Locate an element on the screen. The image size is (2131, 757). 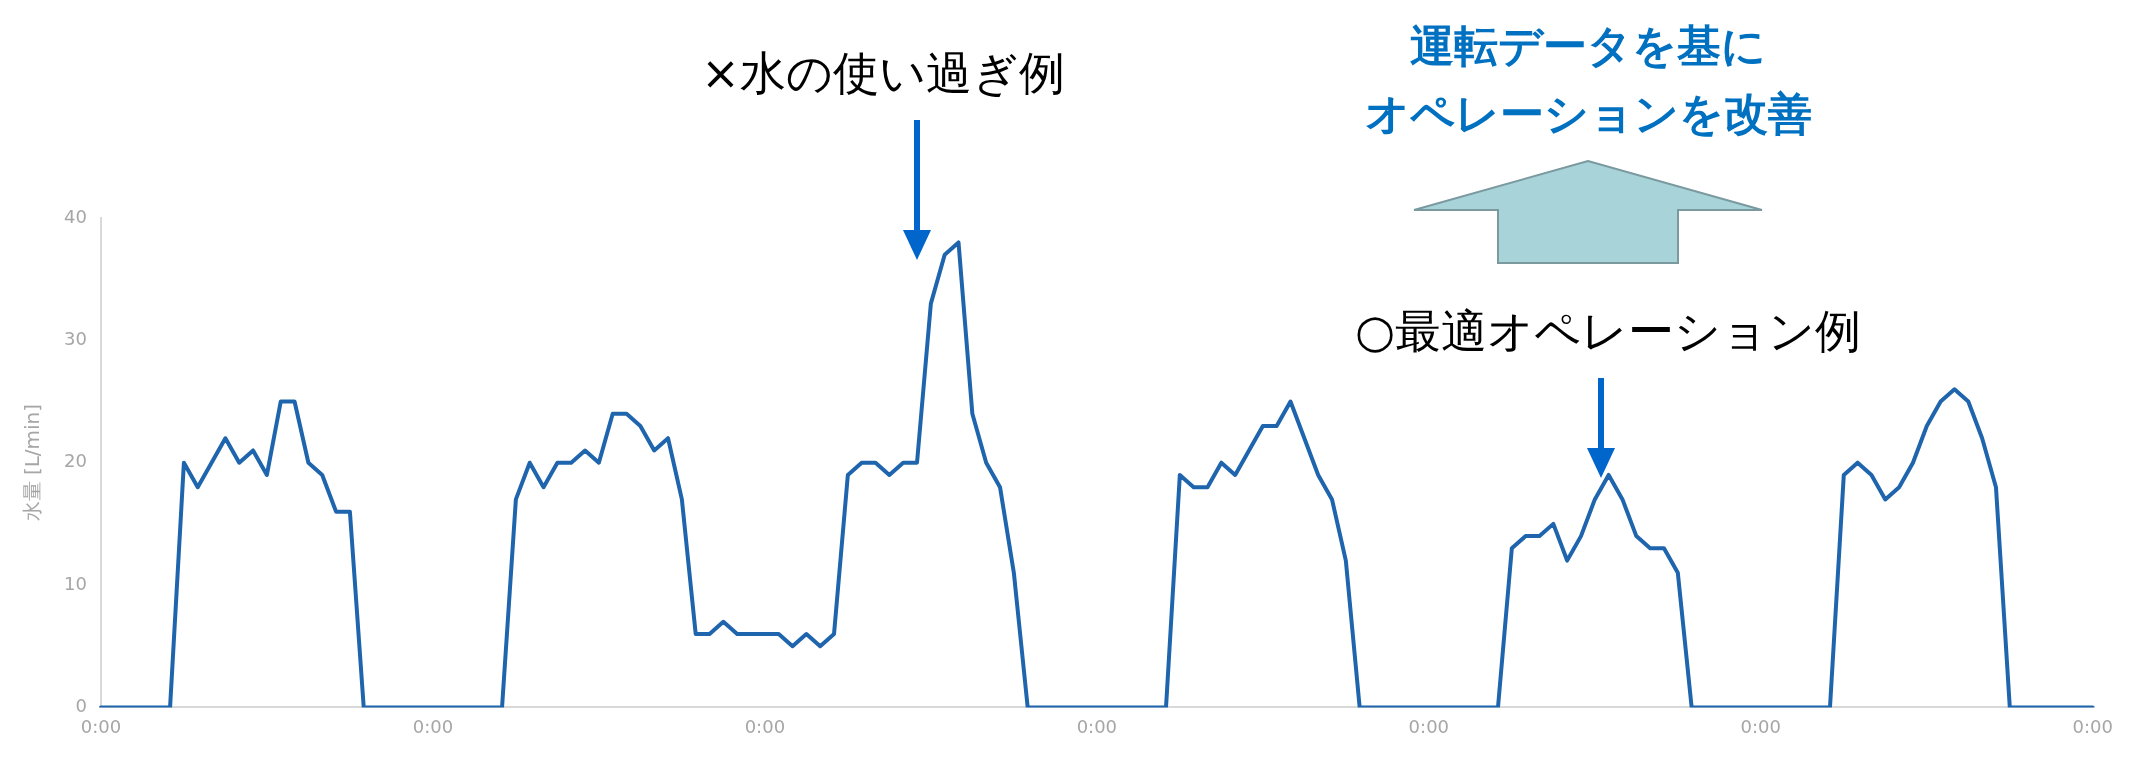
y-tick-label: 30 is located at coordinates (75, 339).